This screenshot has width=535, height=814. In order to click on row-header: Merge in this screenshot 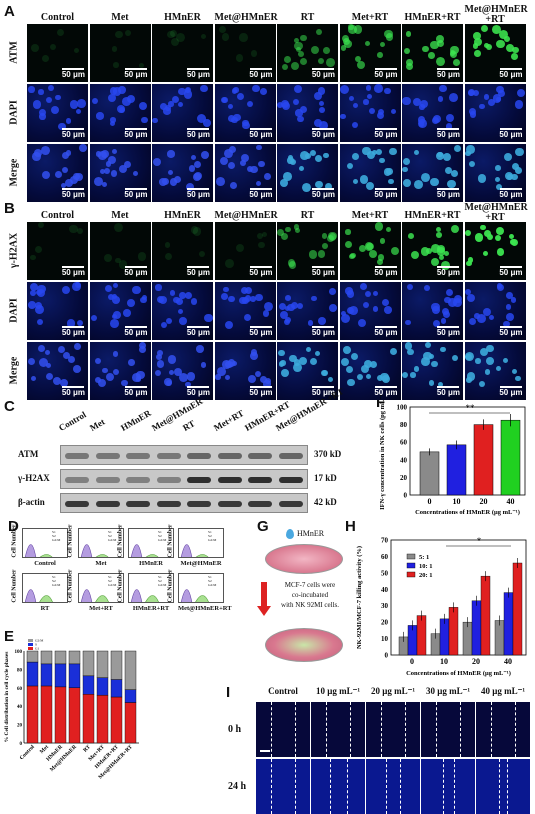, I will do `click(14, 172)`.